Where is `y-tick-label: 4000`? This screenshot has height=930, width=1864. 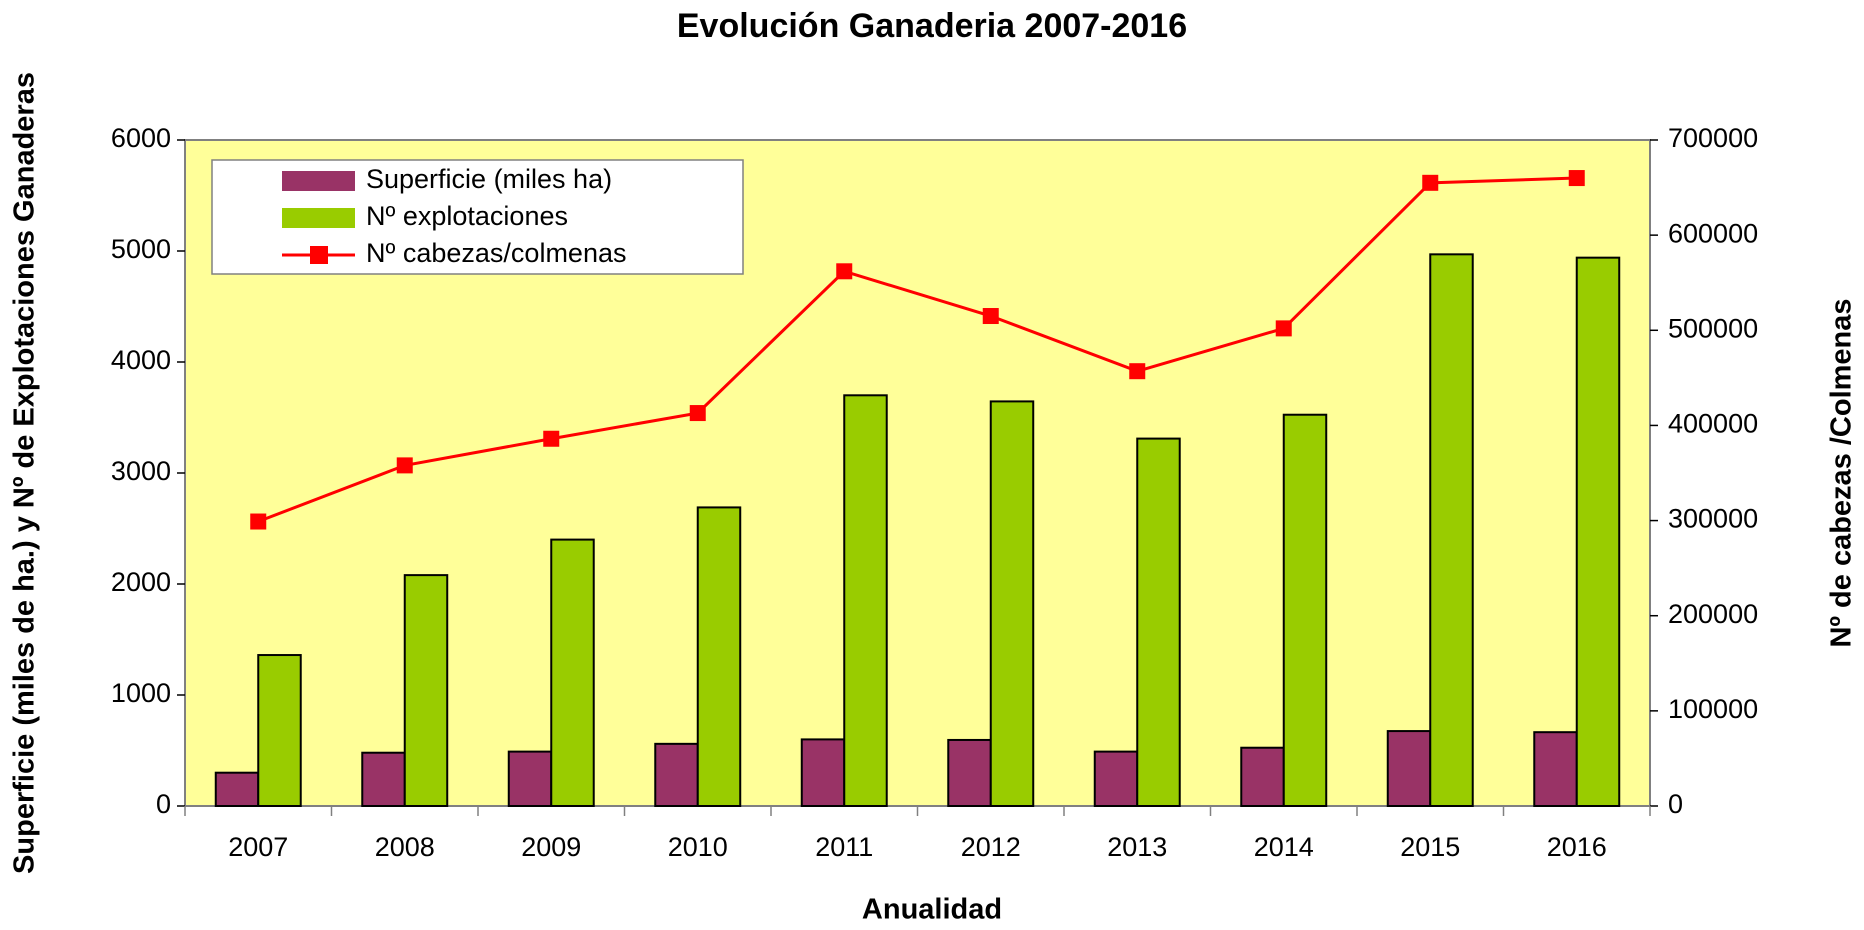
y-tick-label: 4000 is located at coordinates (141, 360).